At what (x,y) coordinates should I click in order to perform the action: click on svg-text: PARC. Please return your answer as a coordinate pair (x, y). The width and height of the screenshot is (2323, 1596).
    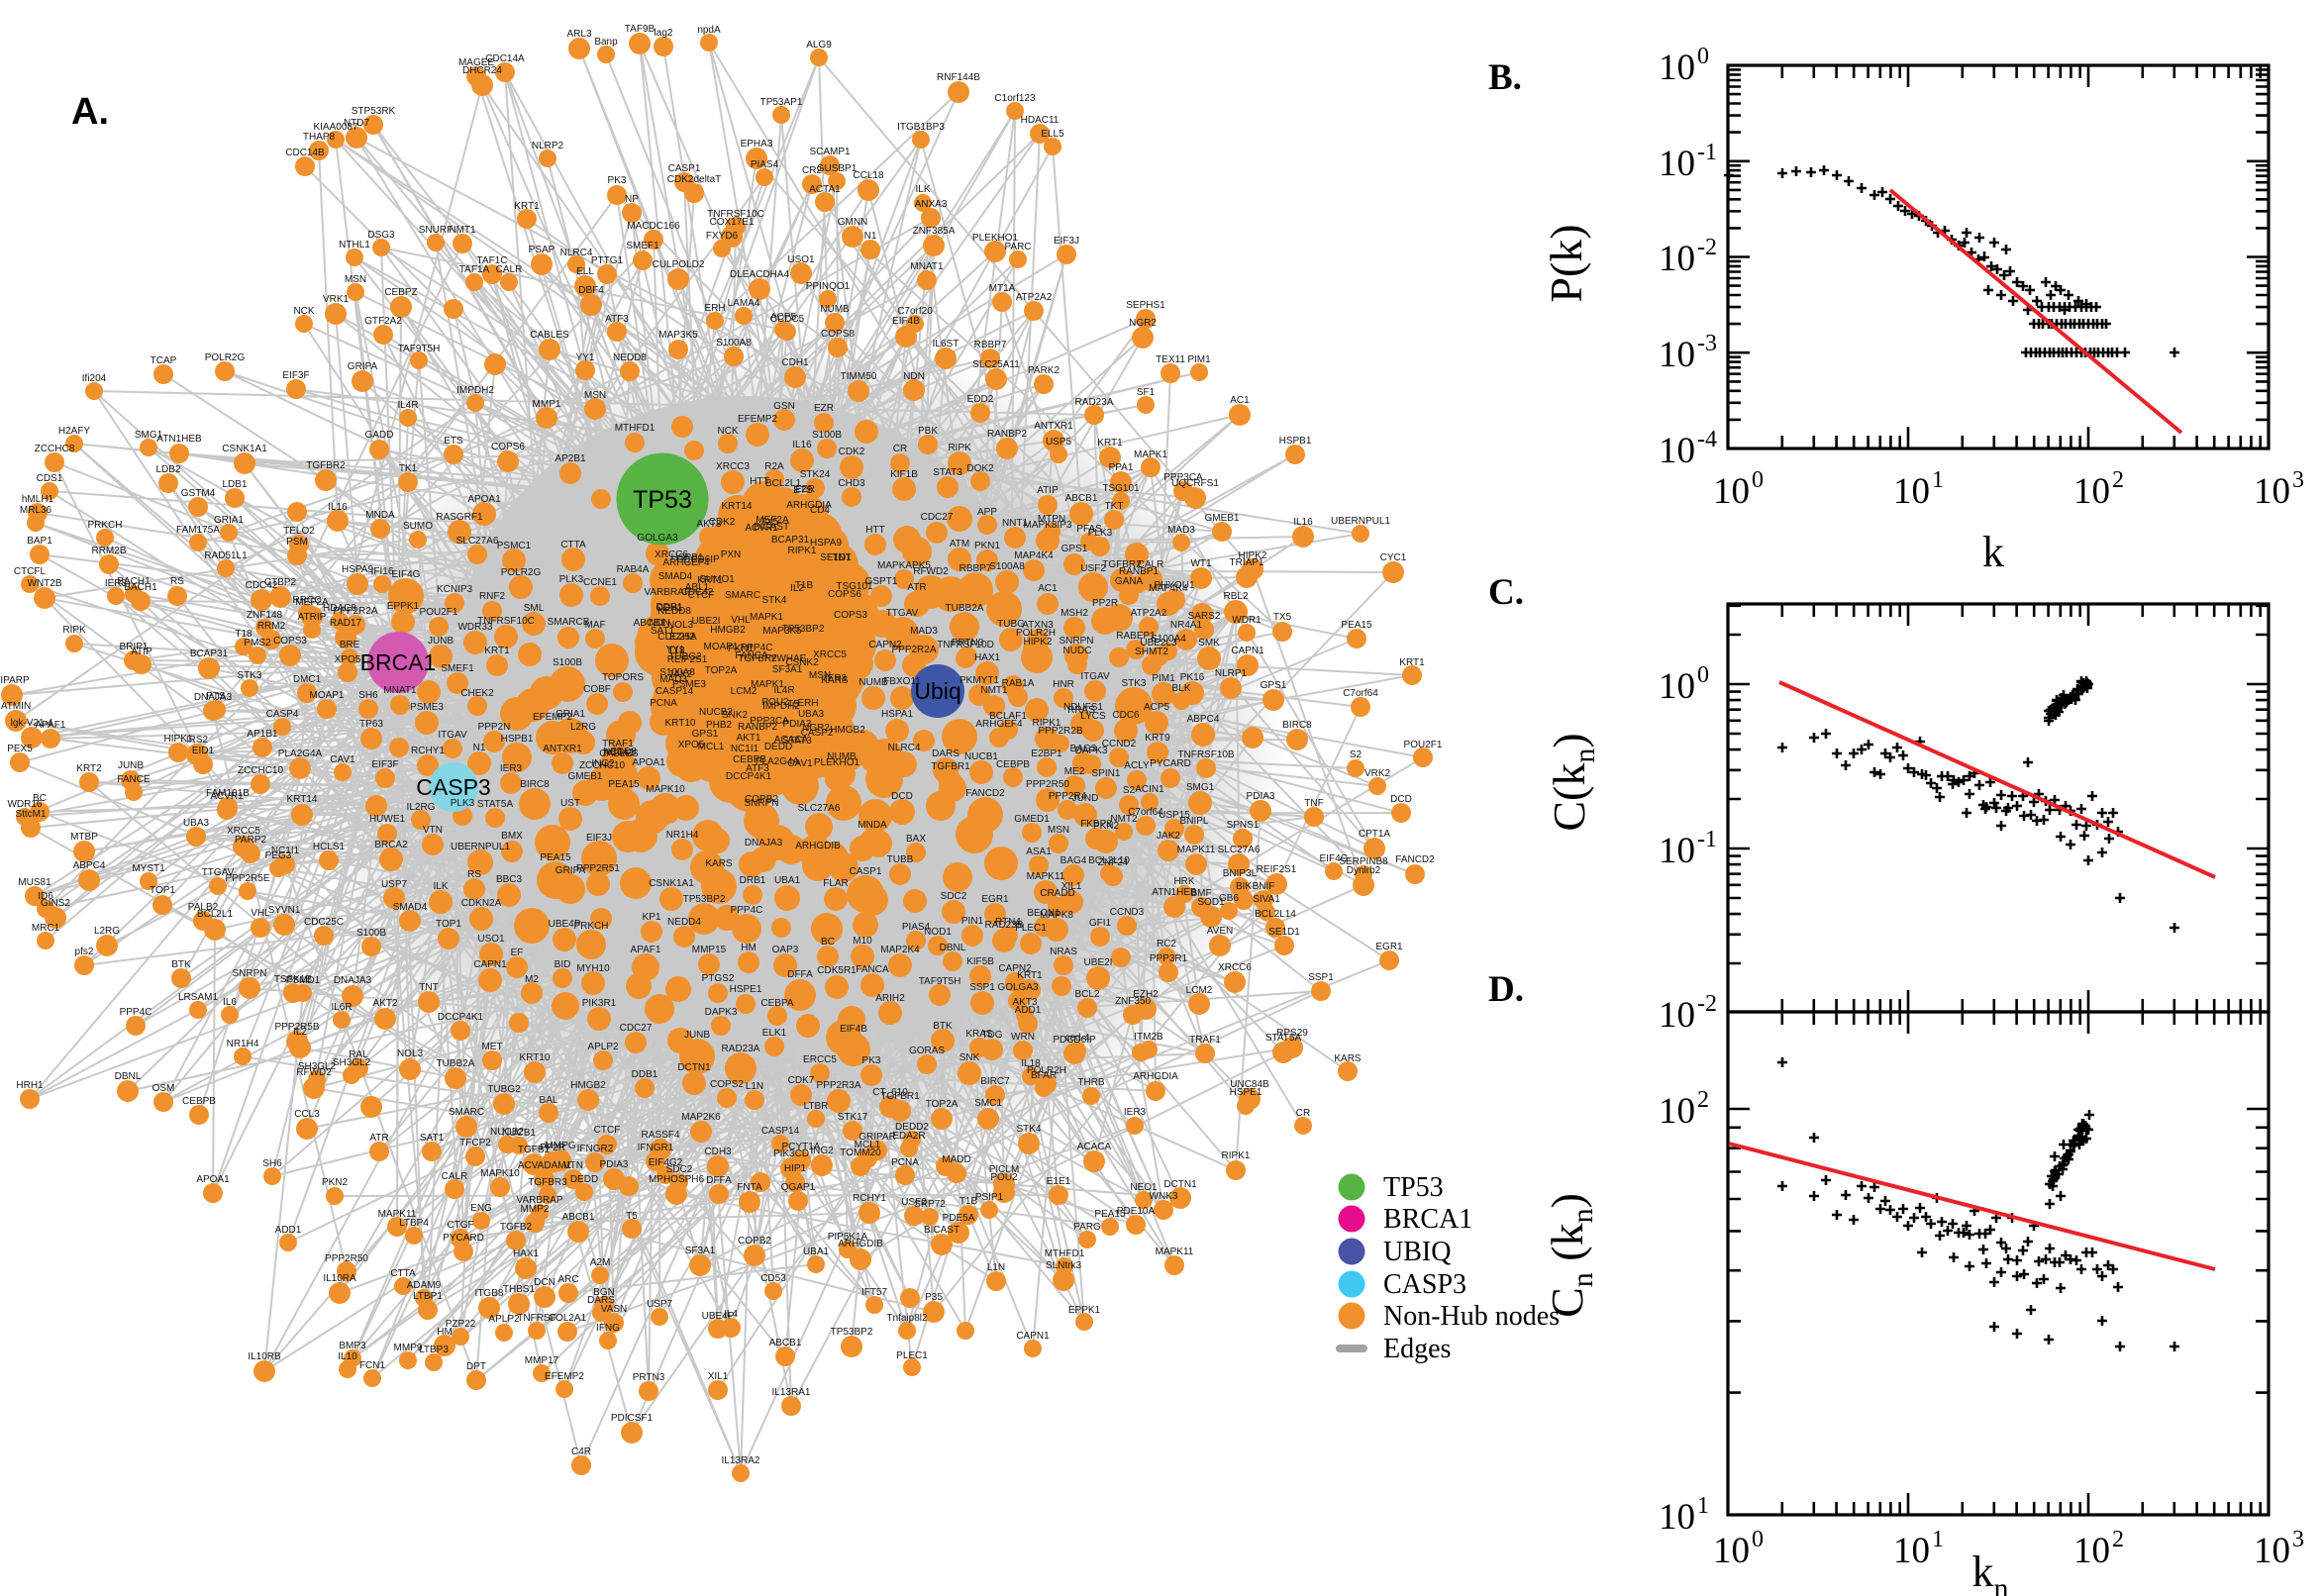
    Looking at the image, I should click on (1018, 247).